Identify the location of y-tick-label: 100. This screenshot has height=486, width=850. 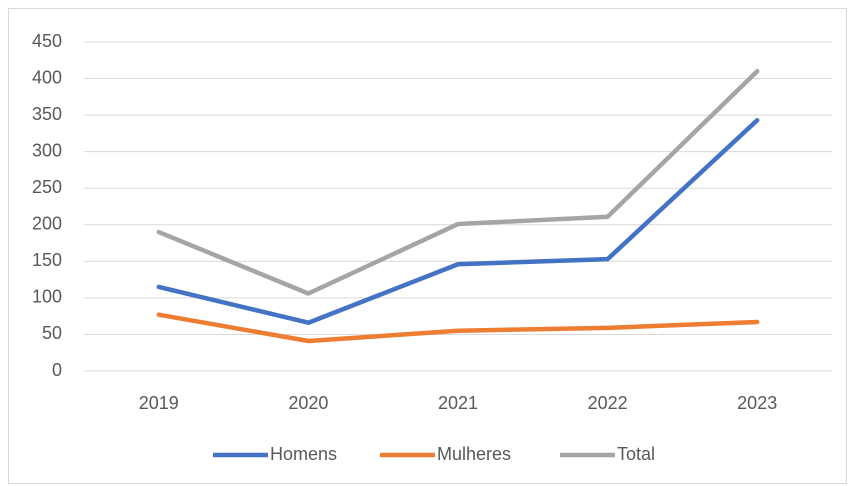
(47, 297).